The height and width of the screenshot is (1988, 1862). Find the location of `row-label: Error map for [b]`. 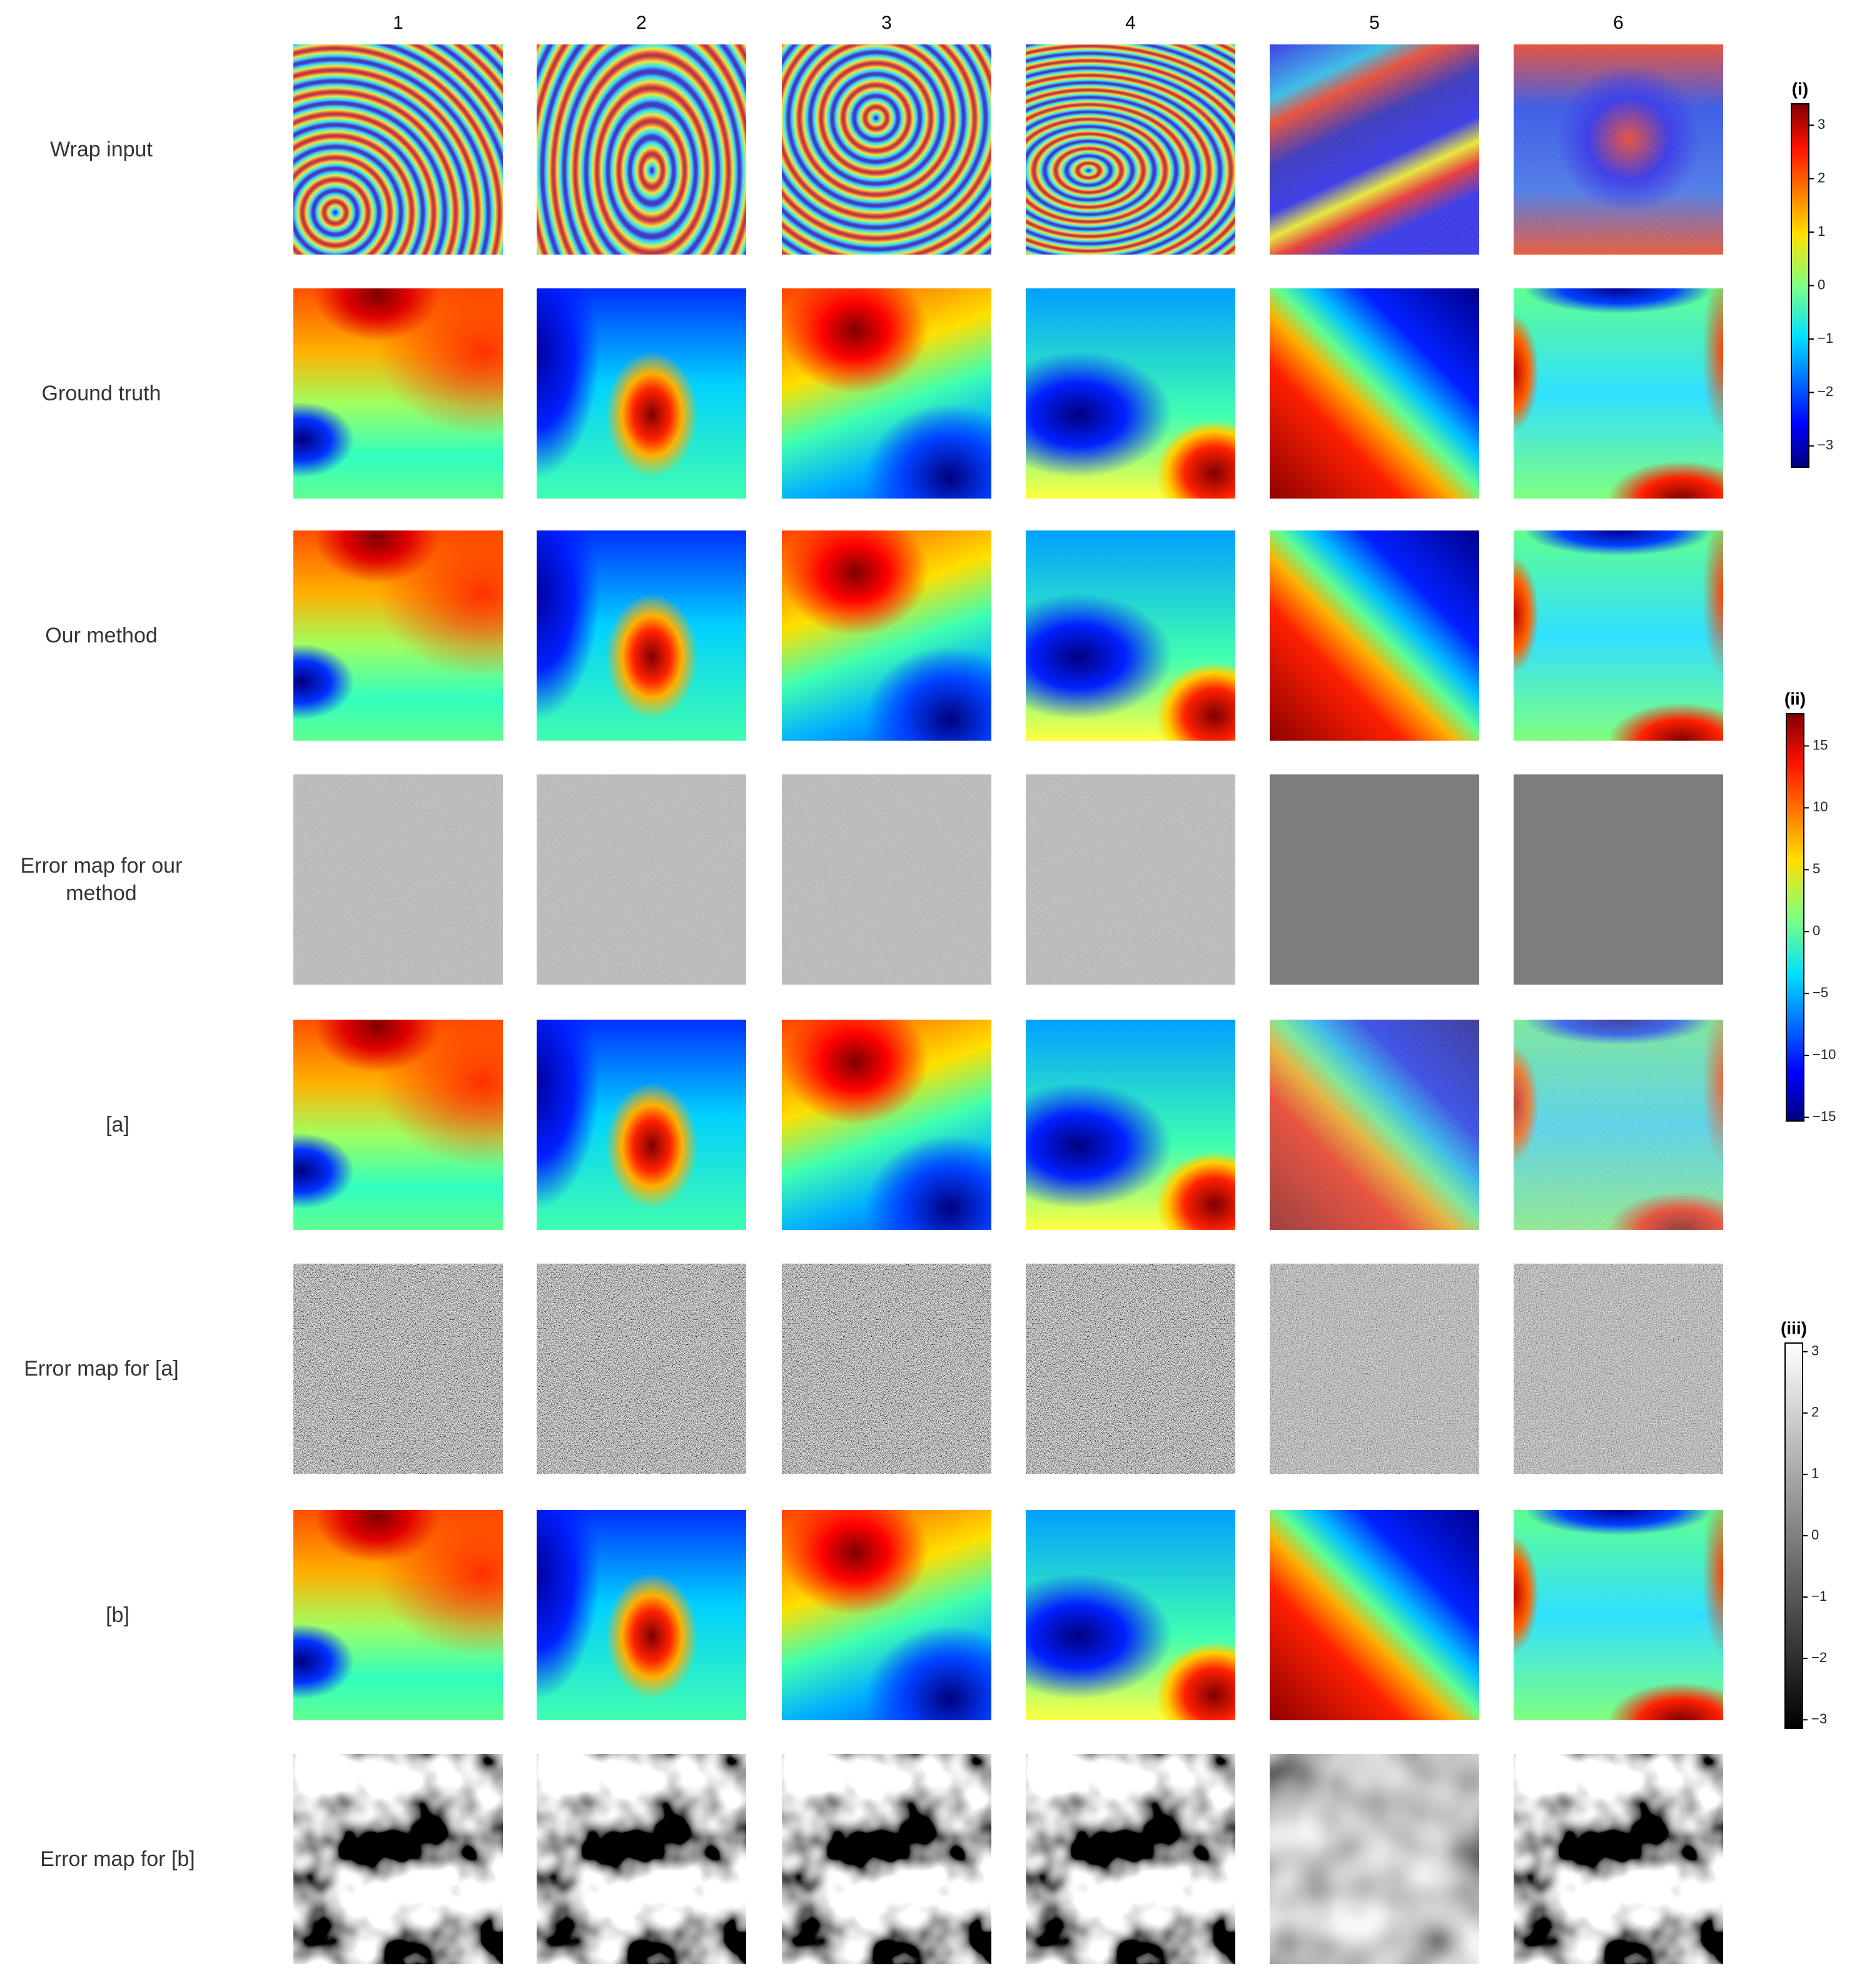

row-label: Error map for [b] is located at coordinates (117, 1859).